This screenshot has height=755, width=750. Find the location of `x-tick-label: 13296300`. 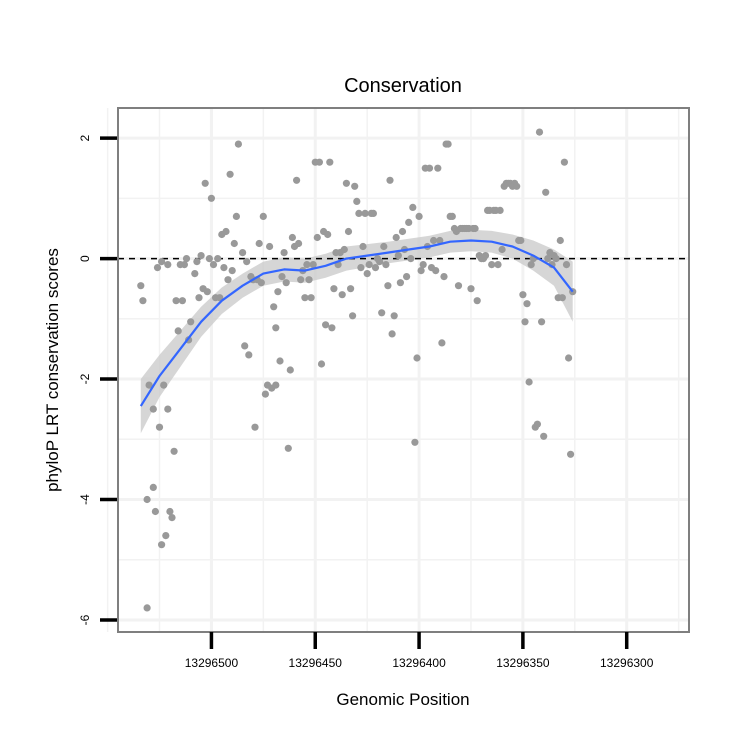

x-tick-label: 13296300 is located at coordinates (627, 663).